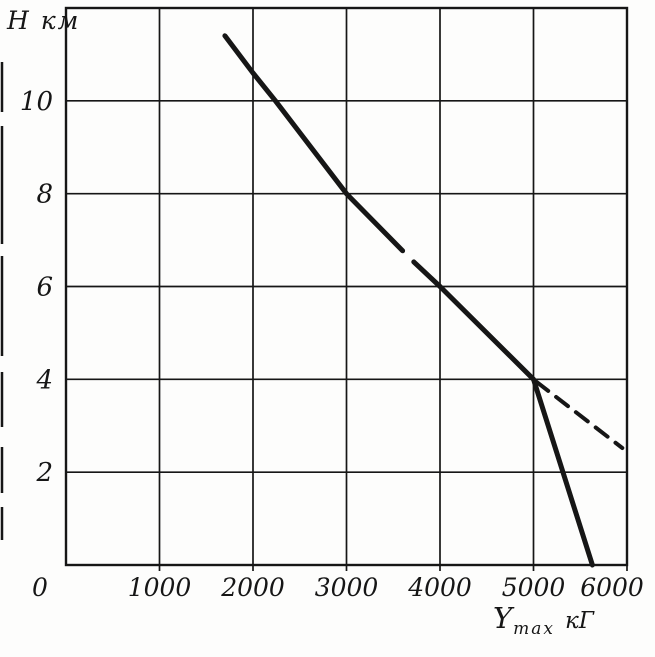 The width and height of the screenshot is (655, 657). I want to click on x-tick-label: 0, so click(40, 587).